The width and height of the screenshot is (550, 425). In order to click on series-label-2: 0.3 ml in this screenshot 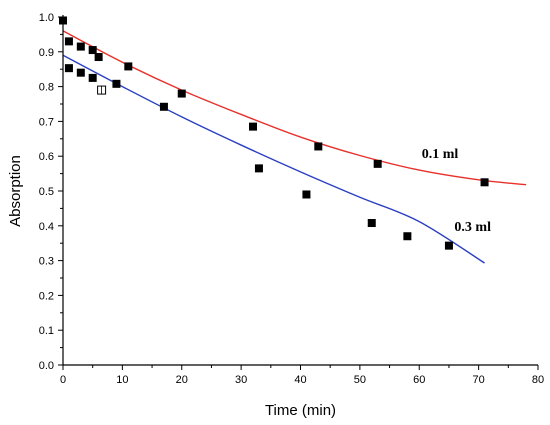, I will do `click(472, 227)`.